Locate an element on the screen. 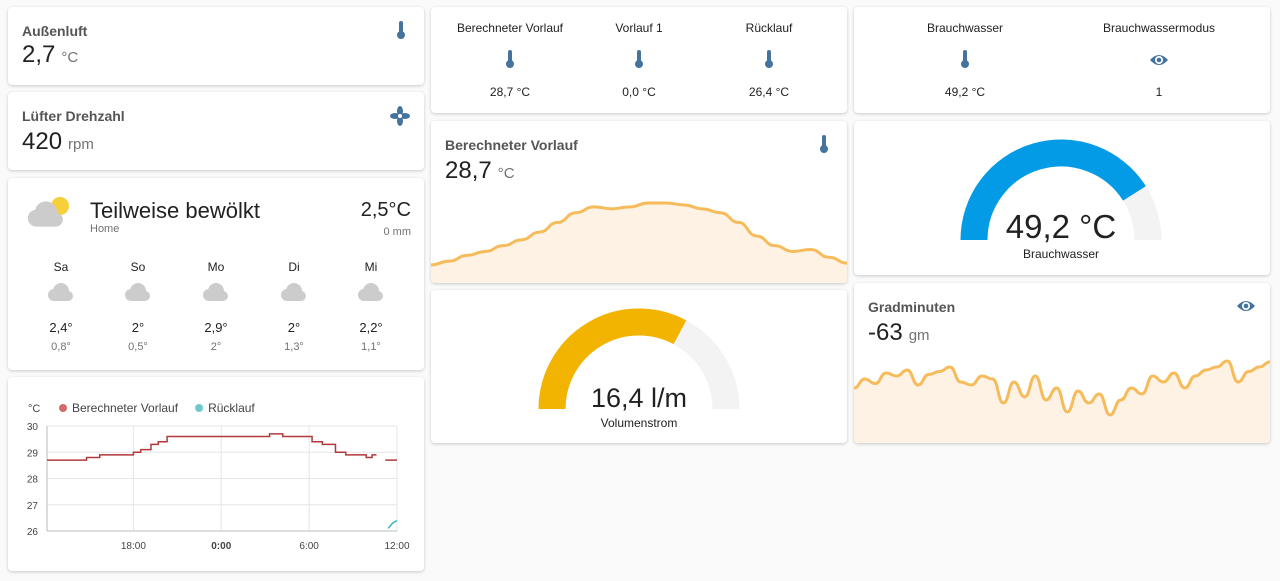  sensor-name: Gradminuten is located at coordinates (912, 307).